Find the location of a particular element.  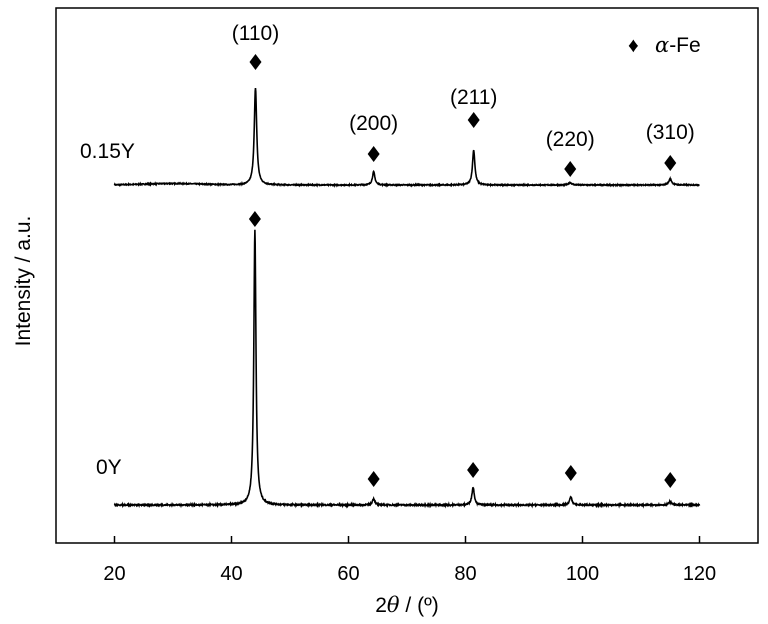

legend-label: α-Fe is located at coordinates (678, 45).